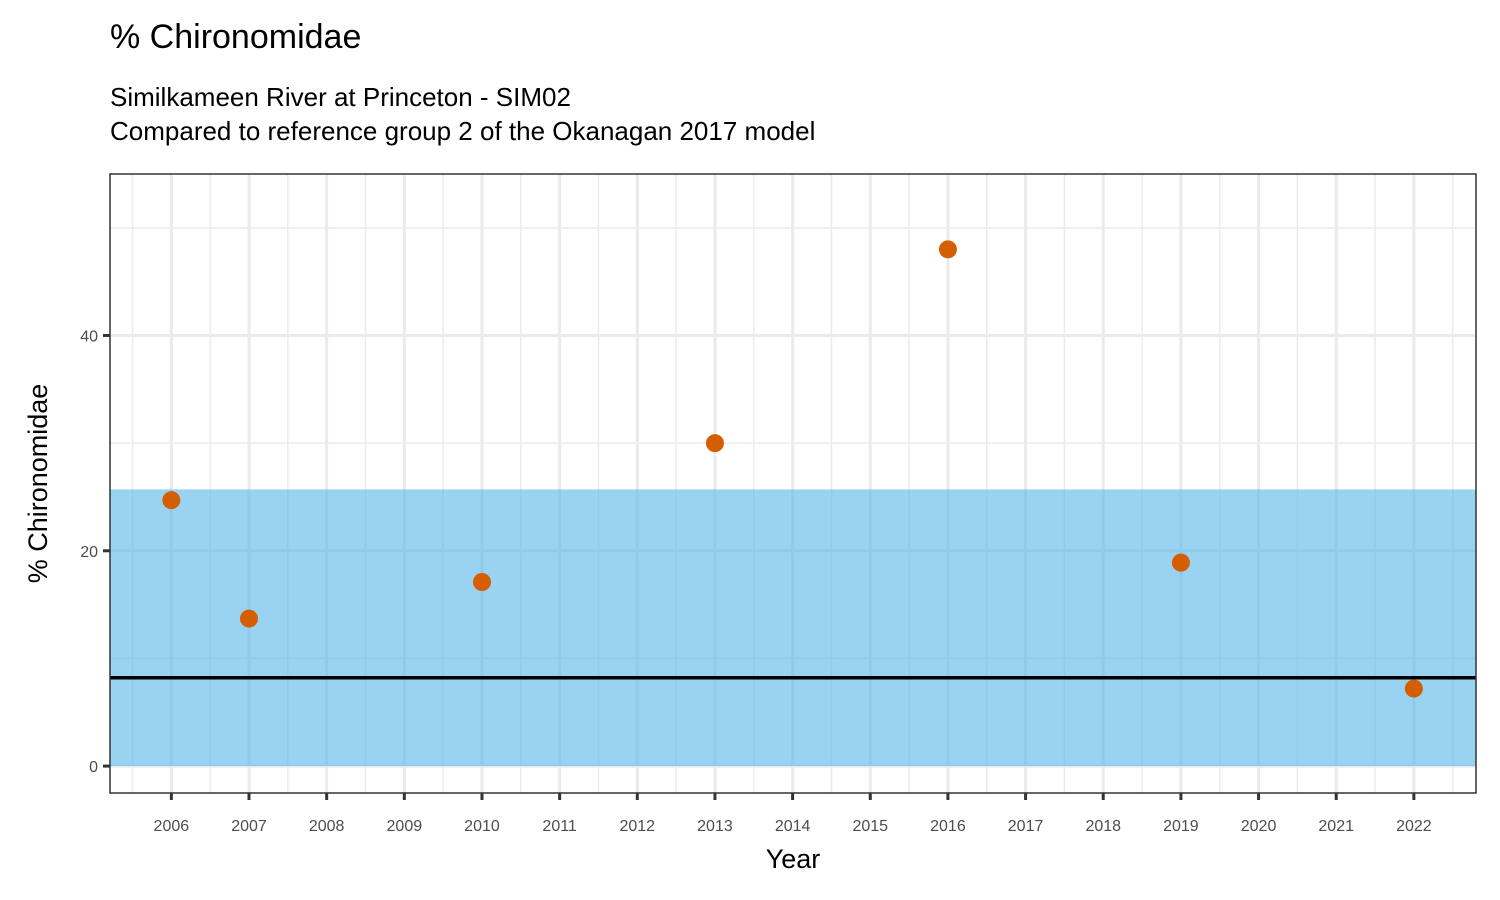  I want to click on x-tick-label: 2012, so click(637, 826).